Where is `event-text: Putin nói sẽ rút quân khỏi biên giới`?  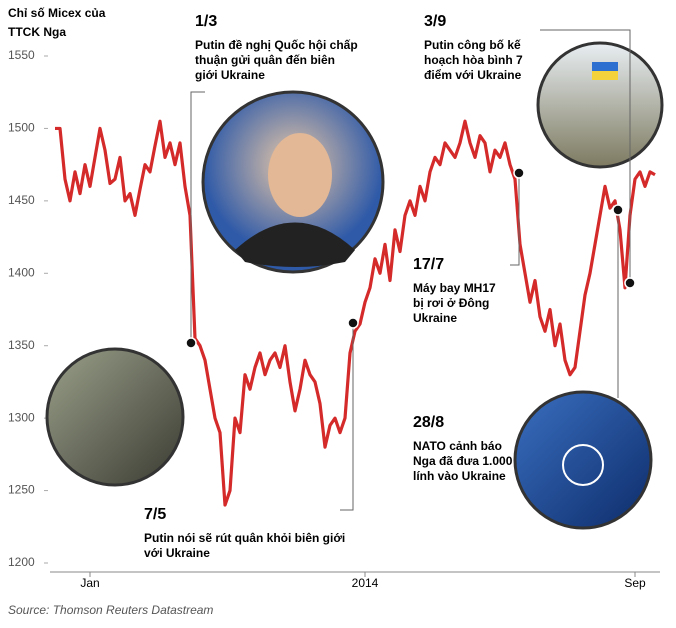 event-text: Putin nói sẽ rút quân khỏi biên giới is located at coordinates (244, 538).